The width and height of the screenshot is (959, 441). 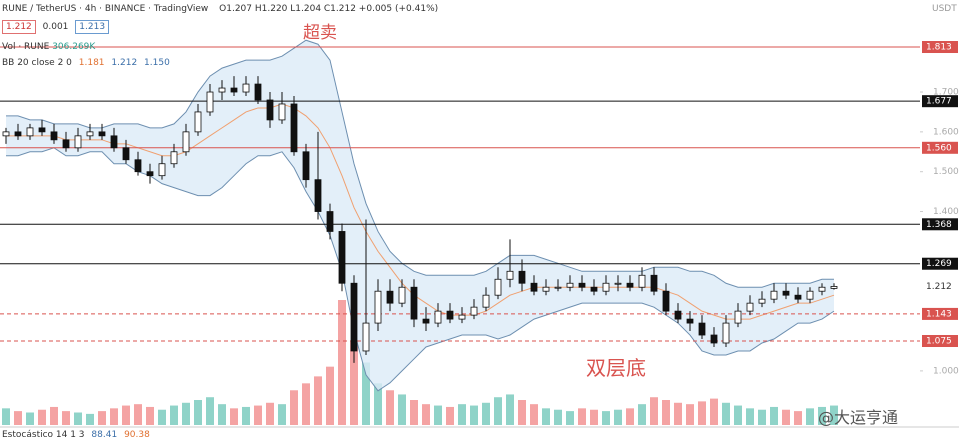 I want to click on bb-label: BB 20 close 2 0, so click(x=37, y=63).